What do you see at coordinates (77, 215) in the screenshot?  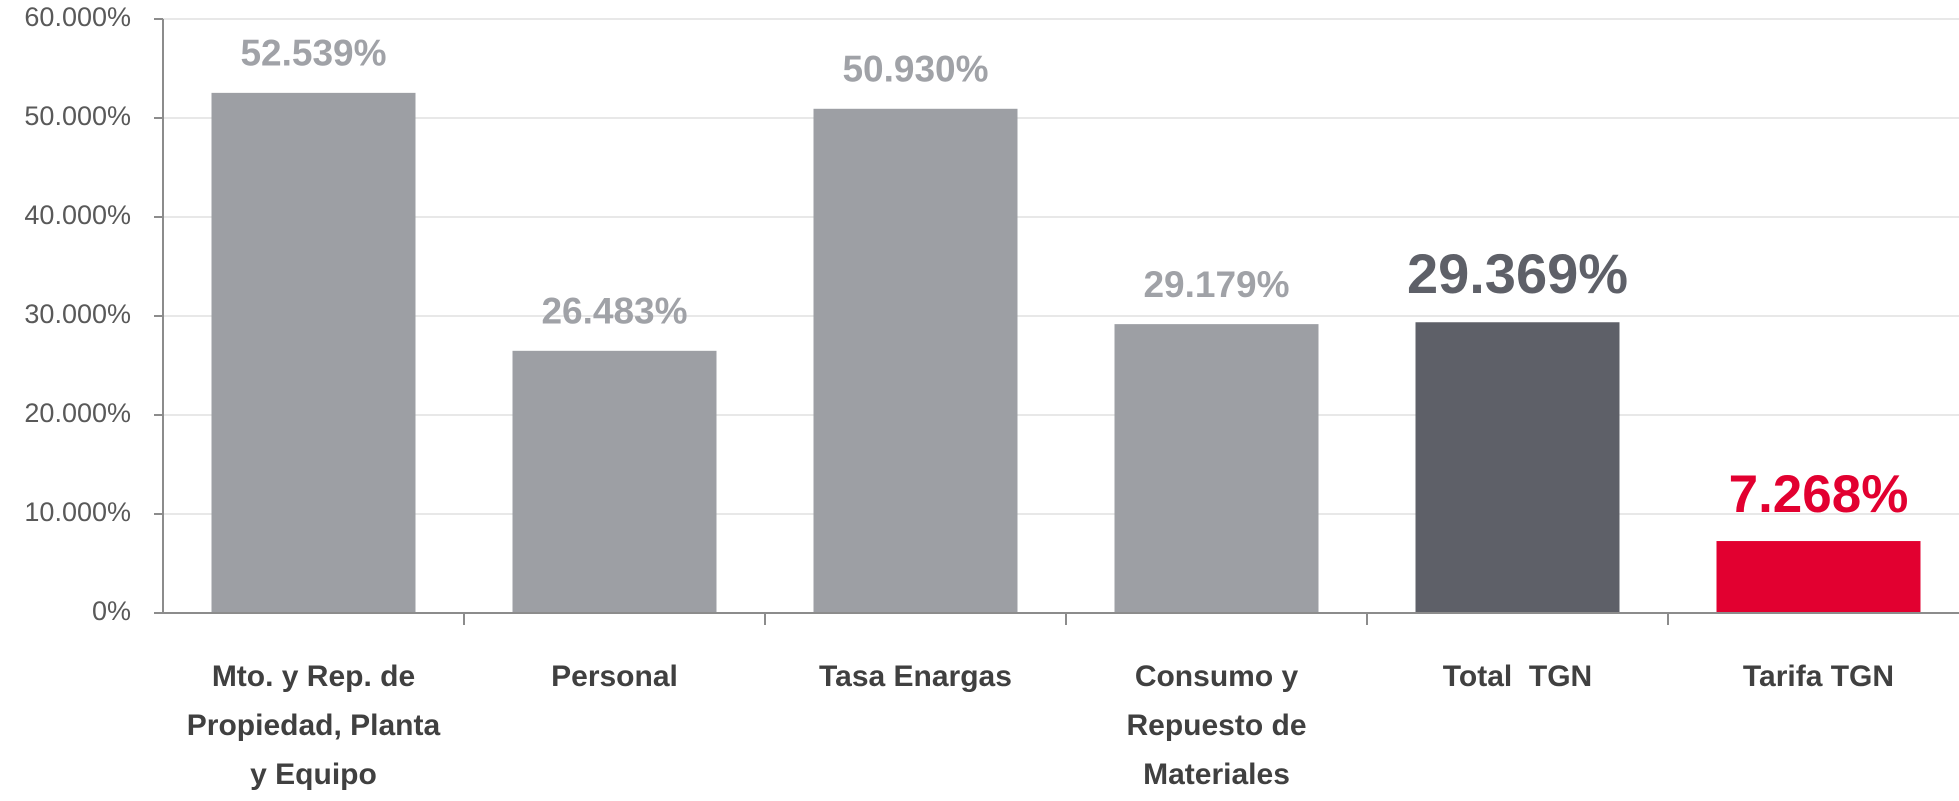 I see `y-tick-label: 40.000%` at bounding box center [77, 215].